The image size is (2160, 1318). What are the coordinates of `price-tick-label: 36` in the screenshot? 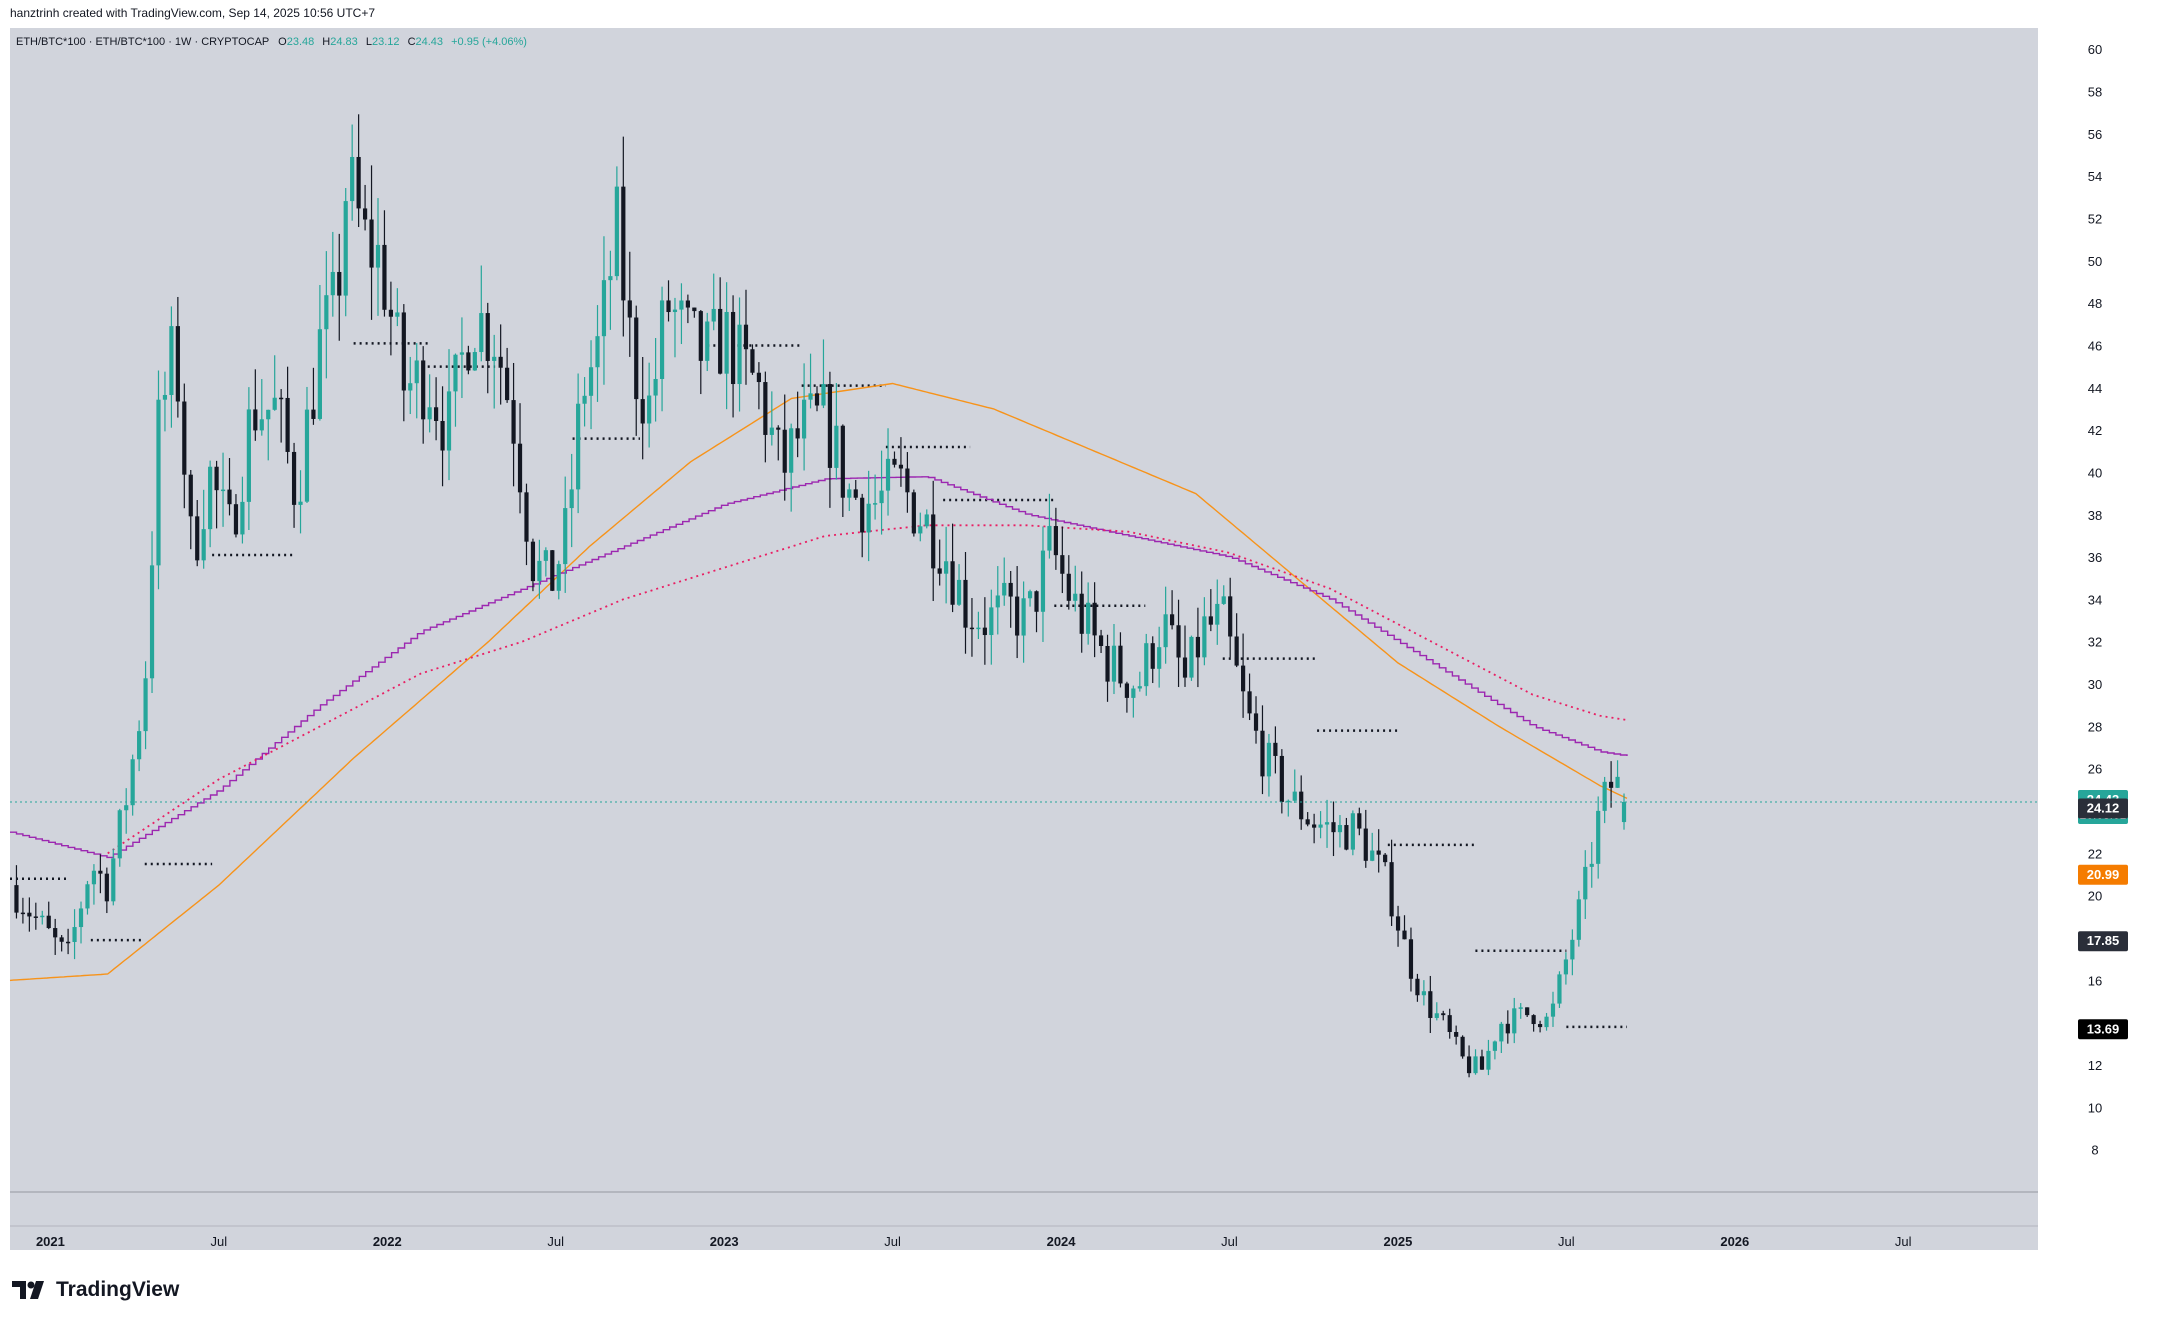 It's located at (2095, 557).